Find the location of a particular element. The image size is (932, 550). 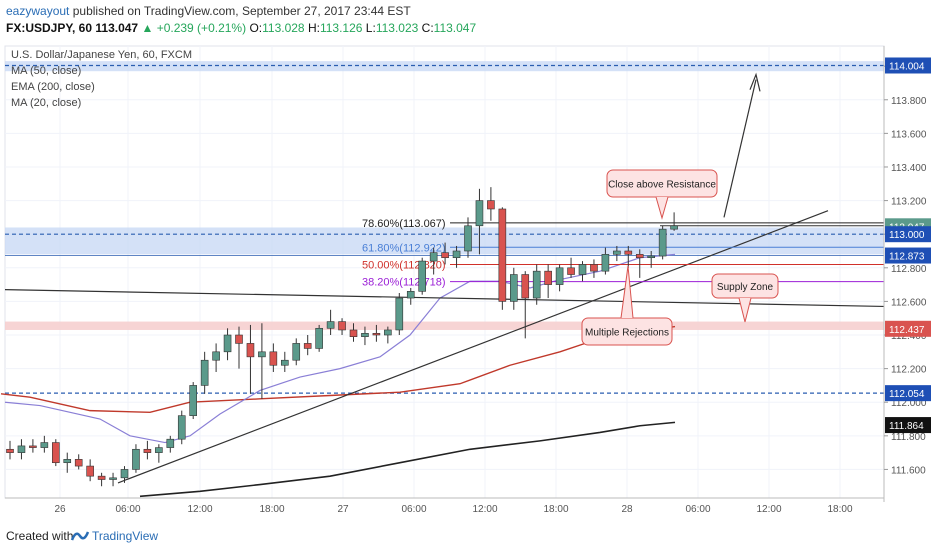

price-tick-label: 111.800 is located at coordinates (908, 437).